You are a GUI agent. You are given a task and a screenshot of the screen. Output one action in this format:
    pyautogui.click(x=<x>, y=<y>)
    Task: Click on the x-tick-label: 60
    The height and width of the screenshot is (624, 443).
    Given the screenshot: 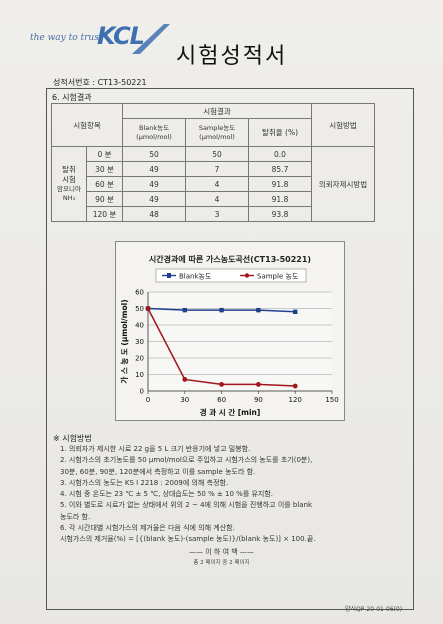 What is the action you would take?
    pyautogui.click(x=221, y=400)
    